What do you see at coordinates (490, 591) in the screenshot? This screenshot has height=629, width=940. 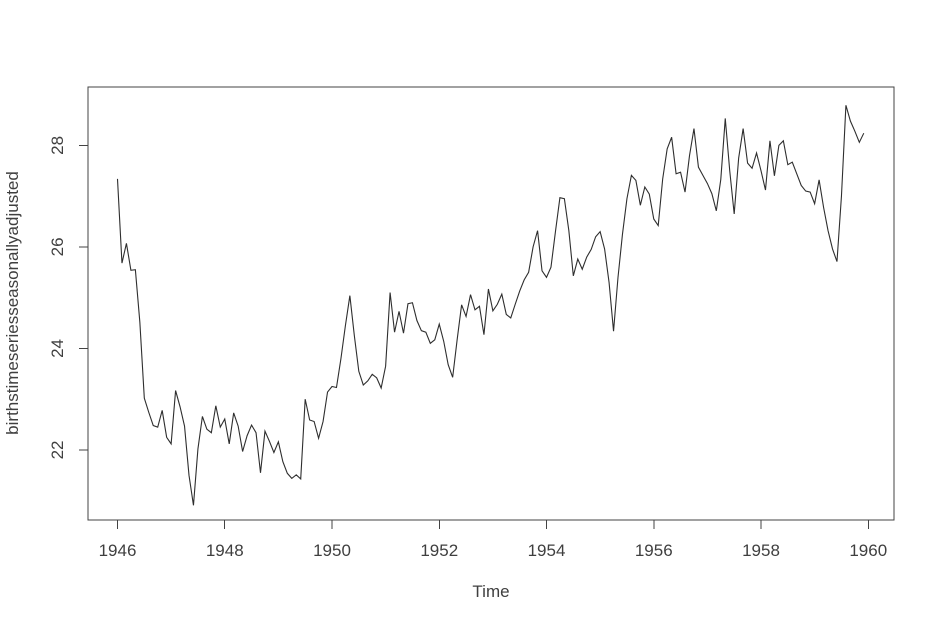 I see `x-axis-title: Time` at bounding box center [490, 591].